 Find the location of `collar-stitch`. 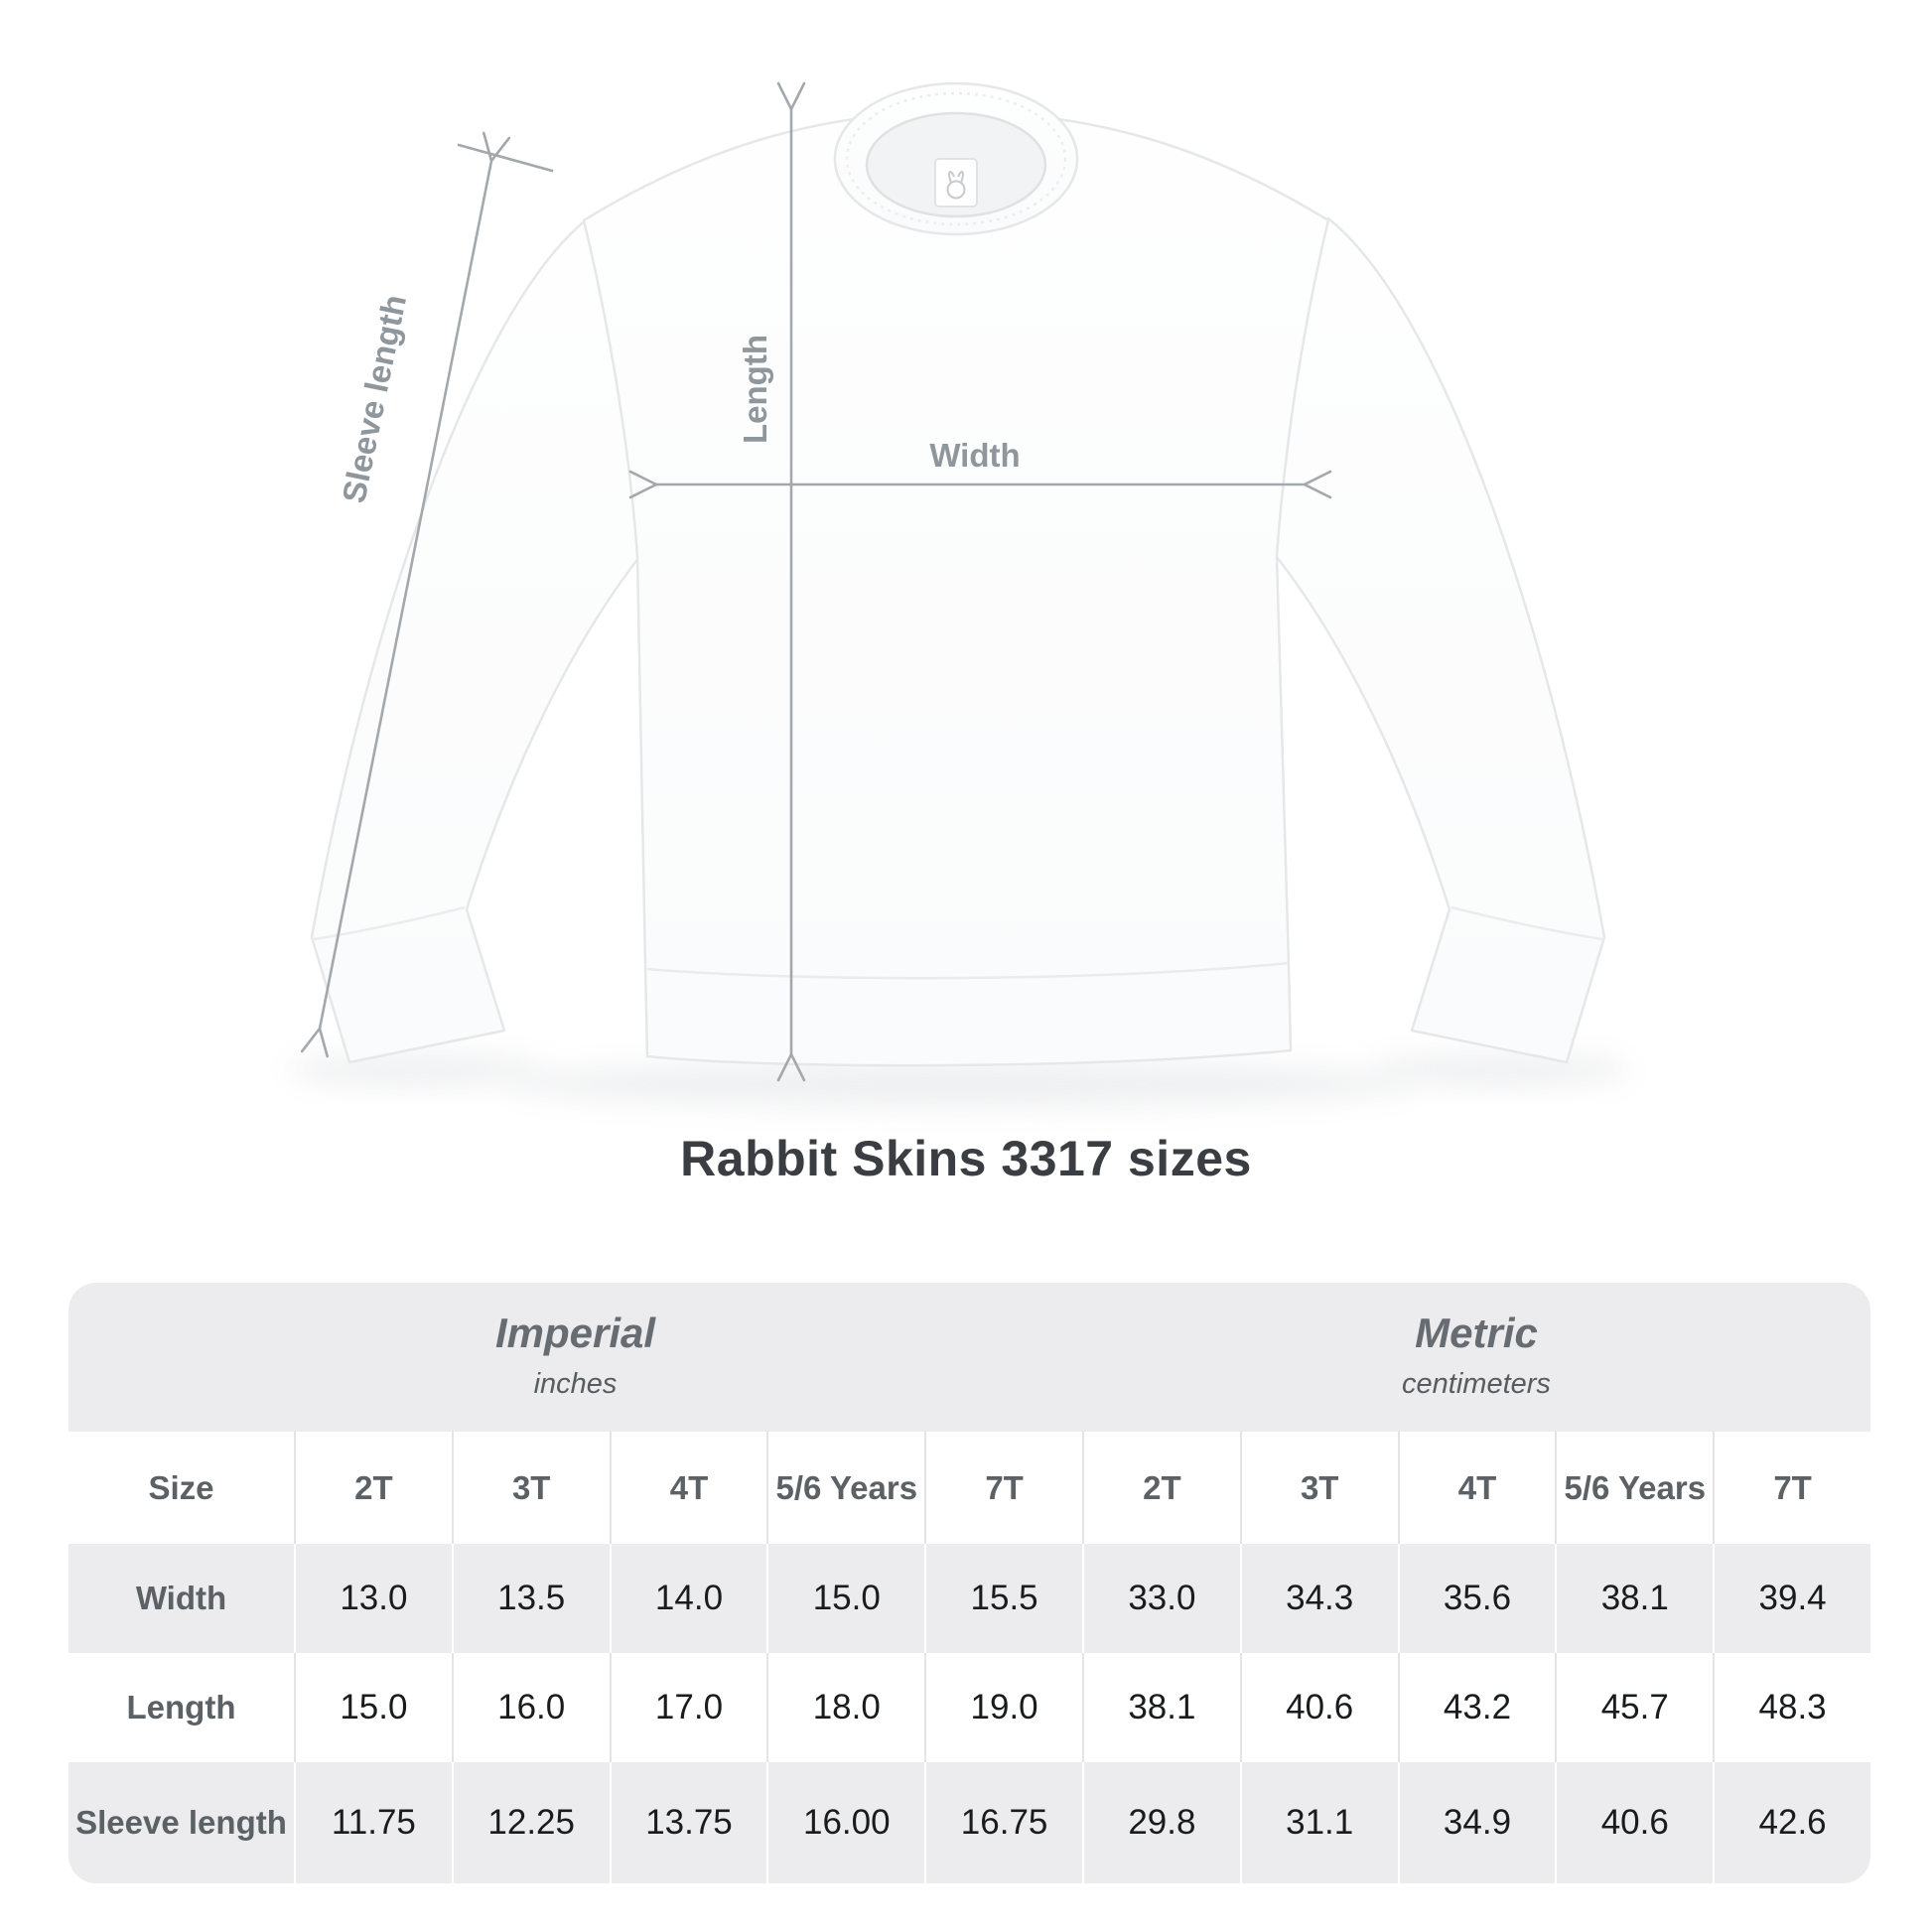

collar-stitch is located at coordinates (956, 158).